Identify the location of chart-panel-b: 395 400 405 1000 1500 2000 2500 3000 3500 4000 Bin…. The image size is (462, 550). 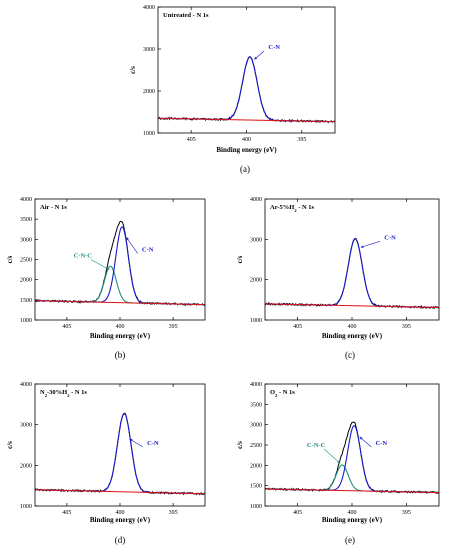
(106, 278).